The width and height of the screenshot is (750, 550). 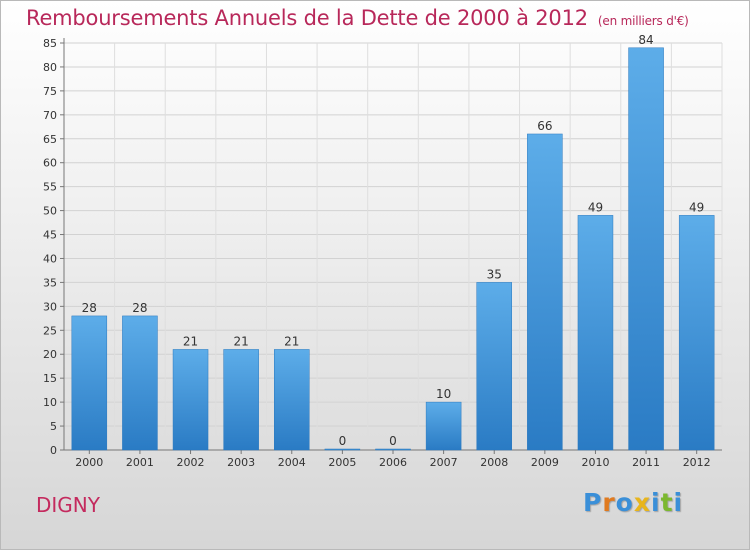 I want to click on y-tick-label: 25, so click(x=50, y=330).